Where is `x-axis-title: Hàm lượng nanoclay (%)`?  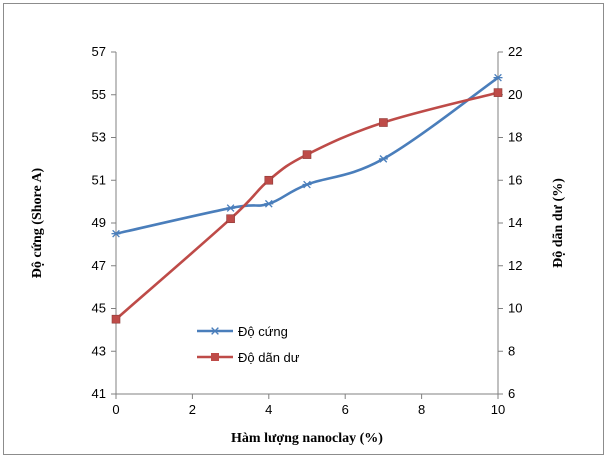
x-axis-title: Hàm lượng nanoclay (%) is located at coordinates (307, 438).